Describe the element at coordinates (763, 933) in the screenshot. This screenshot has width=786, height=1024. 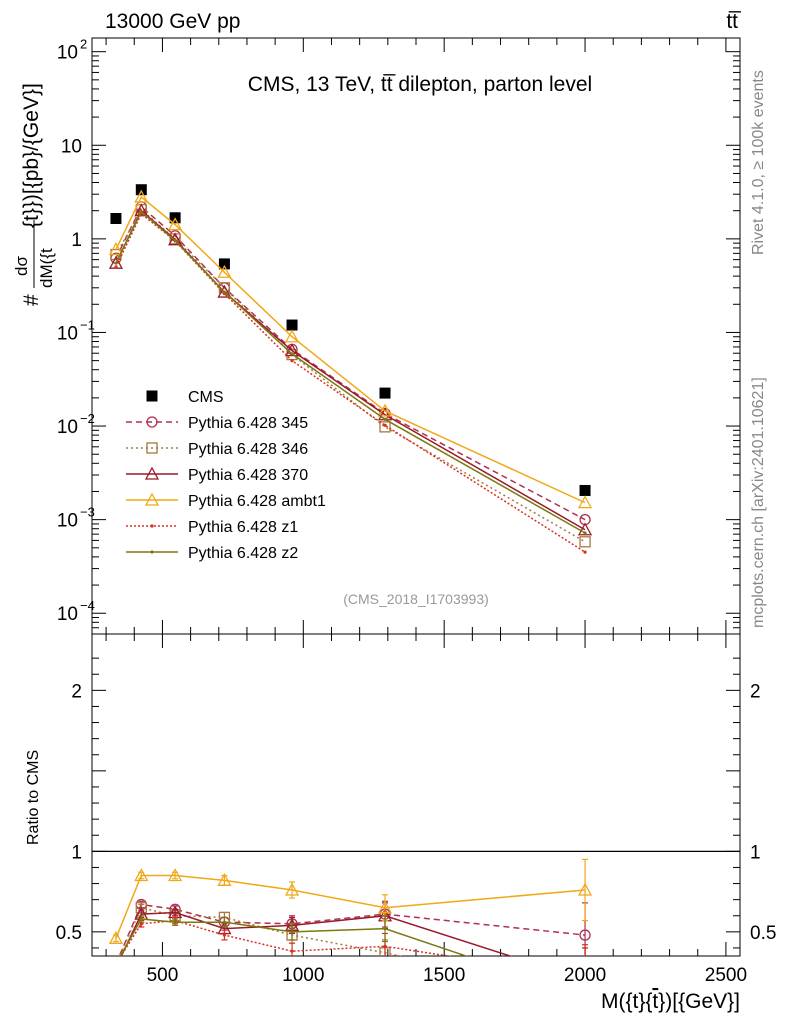
I see `ratio-y-tick-label-right: 0.5` at that location.